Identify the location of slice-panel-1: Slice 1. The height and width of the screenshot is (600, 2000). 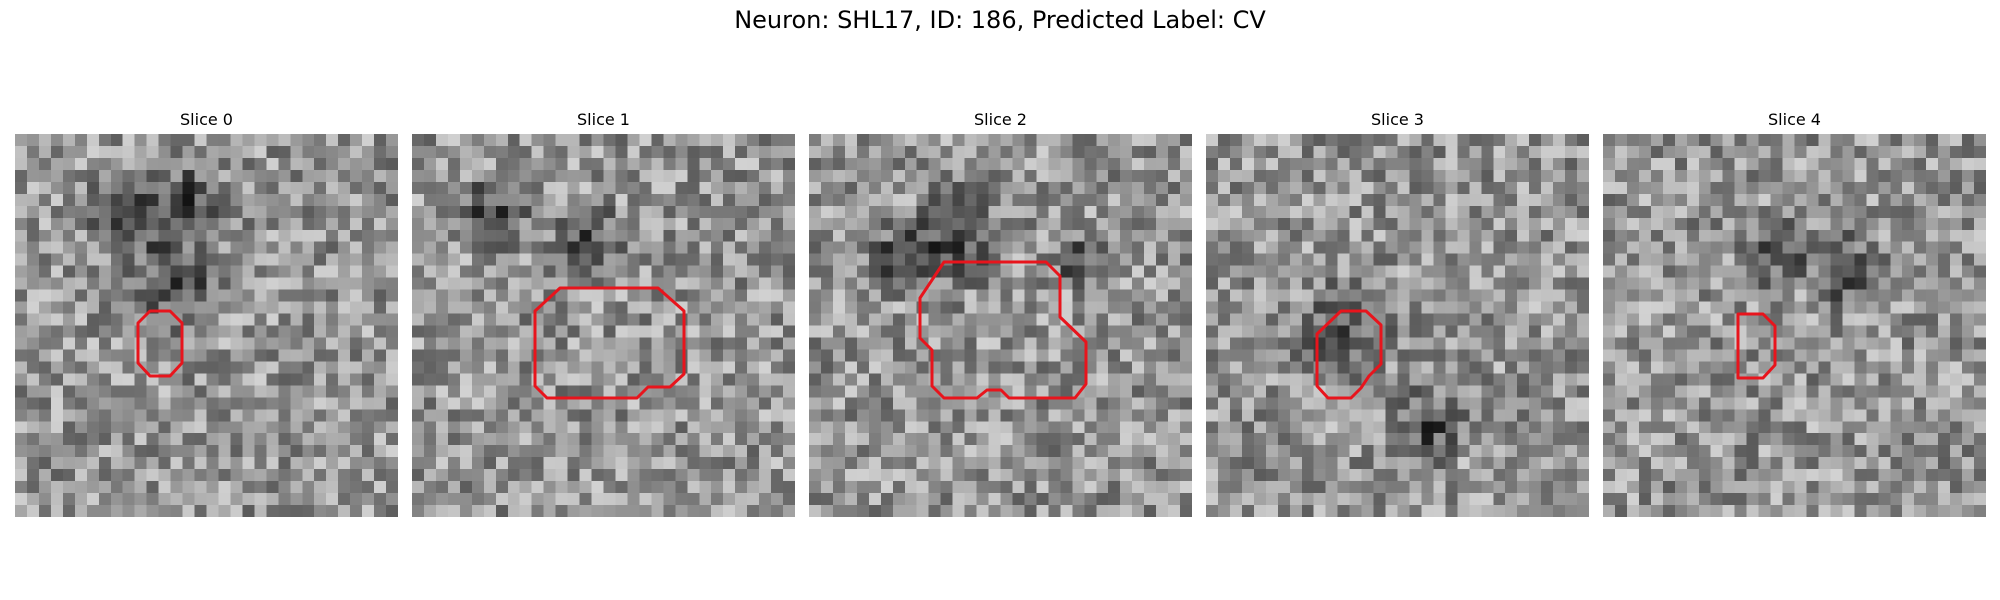
(603, 313).